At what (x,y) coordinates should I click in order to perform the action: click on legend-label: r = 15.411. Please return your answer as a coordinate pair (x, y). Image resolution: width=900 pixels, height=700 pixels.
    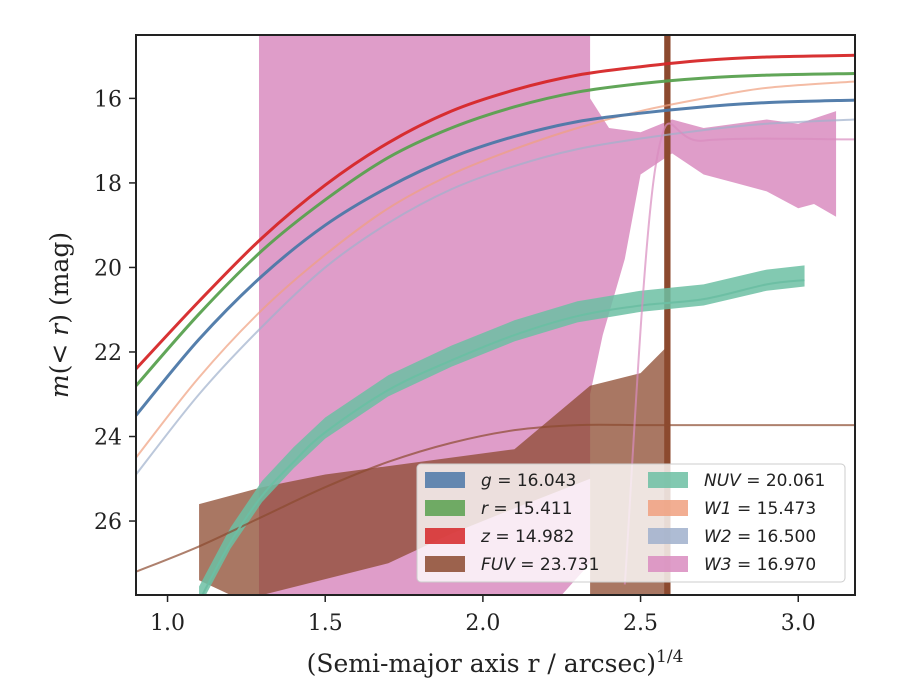
    Looking at the image, I should click on (527, 509).